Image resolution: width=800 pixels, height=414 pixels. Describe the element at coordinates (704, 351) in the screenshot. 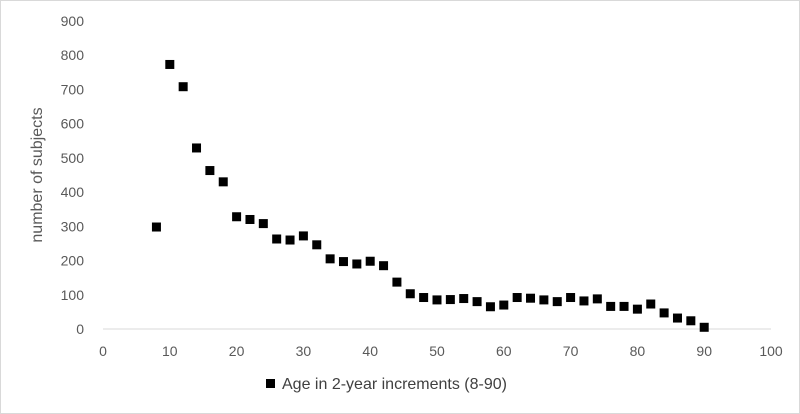

I see `x-tick-label: 90` at that location.